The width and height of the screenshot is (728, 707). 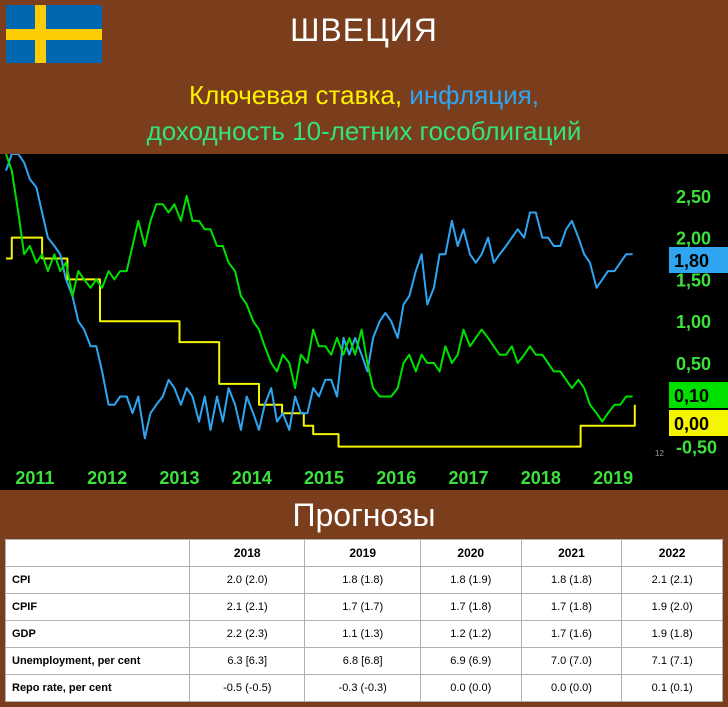 I want to click on x-tick-label: 2019, so click(x=613, y=478).